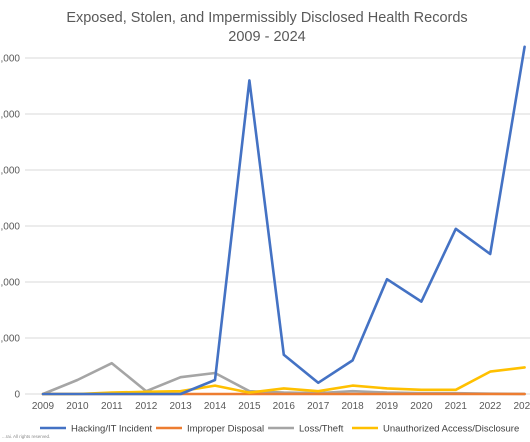  I want to click on x-tick-label: 2014, so click(215, 406).